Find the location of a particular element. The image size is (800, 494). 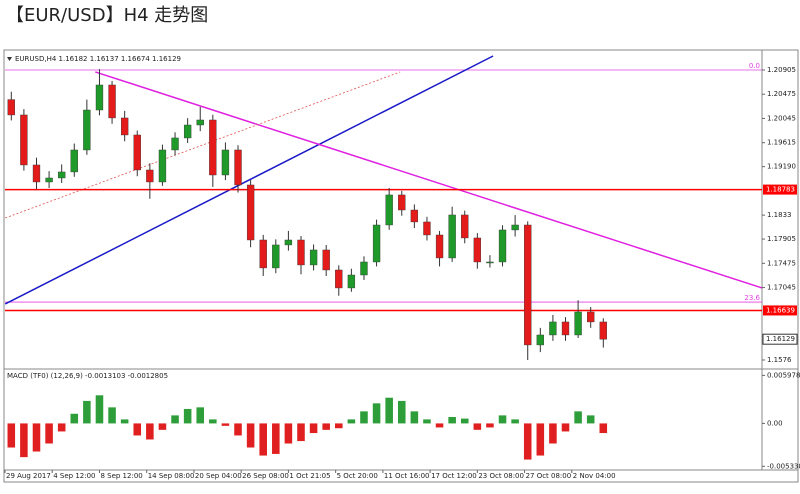

x-tick-label: 26 Sep 08:00 is located at coordinates (265, 476).